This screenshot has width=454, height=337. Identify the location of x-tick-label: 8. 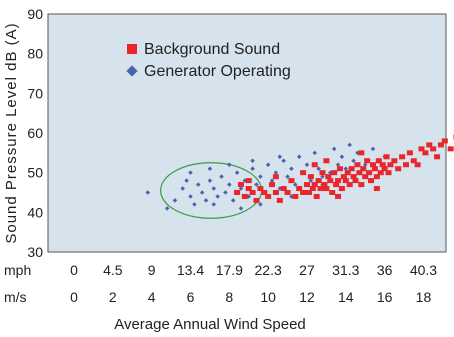
(229, 297).